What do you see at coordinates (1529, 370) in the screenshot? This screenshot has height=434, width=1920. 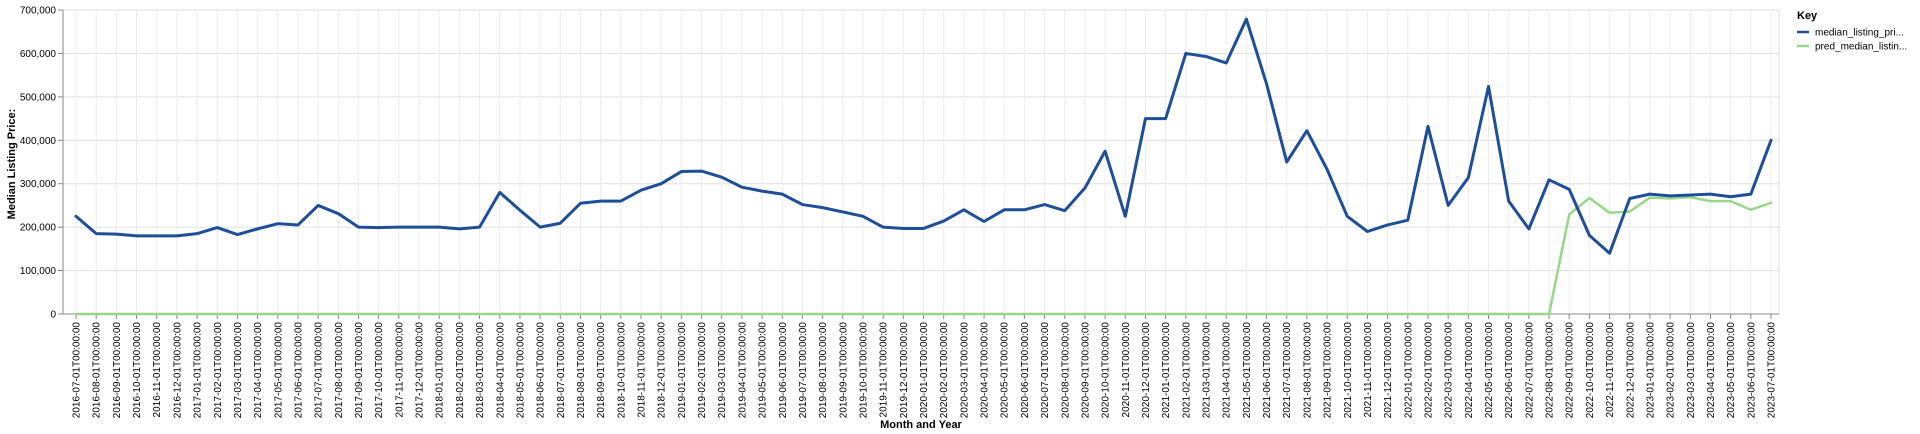 I see `x-tick-label: 2022-07-01T00:00:00` at bounding box center [1529, 370].